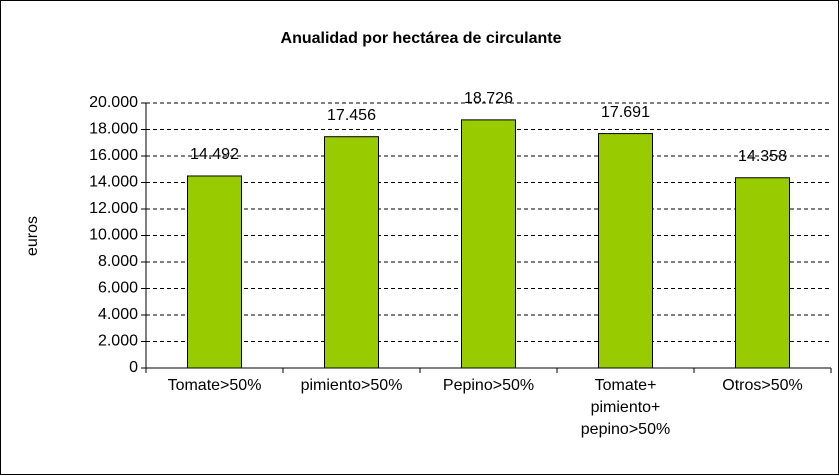 This screenshot has width=839, height=475. Describe the element at coordinates (118, 288) in the screenshot. I see `y-tick-label: 6.000` at that location.